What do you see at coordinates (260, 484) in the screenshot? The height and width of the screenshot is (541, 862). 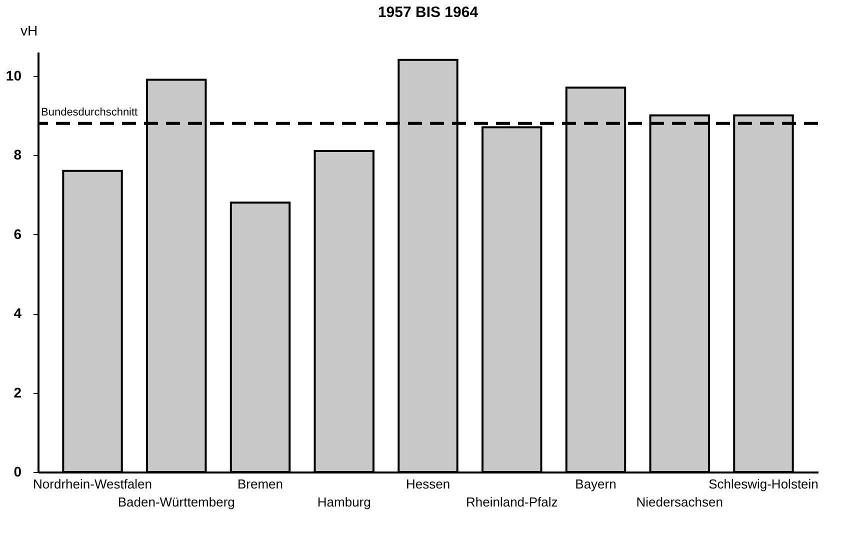 I see `x-tick-label: Bremen` at bounding box center [260, 484].